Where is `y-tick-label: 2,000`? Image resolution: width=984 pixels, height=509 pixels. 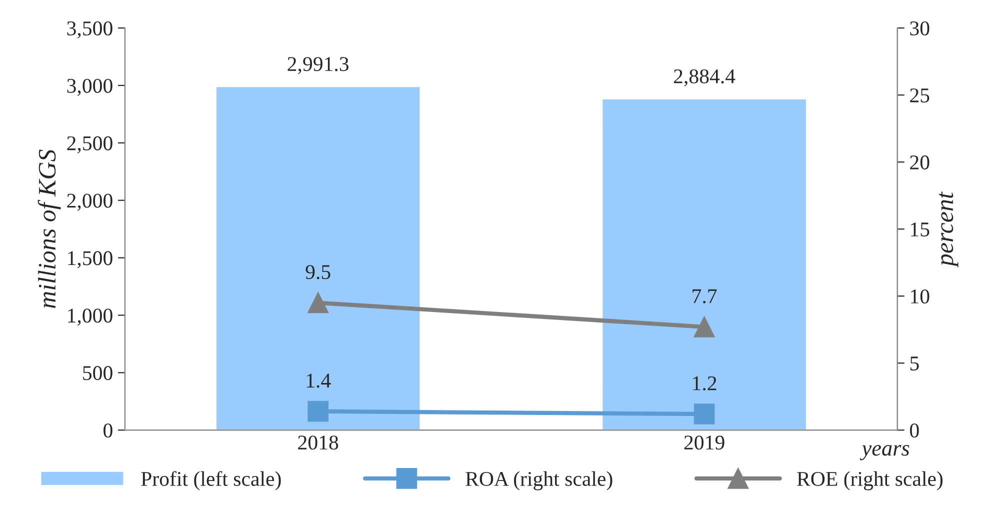
y-tick-label: 2,000 is located at coordinates (89, 202).